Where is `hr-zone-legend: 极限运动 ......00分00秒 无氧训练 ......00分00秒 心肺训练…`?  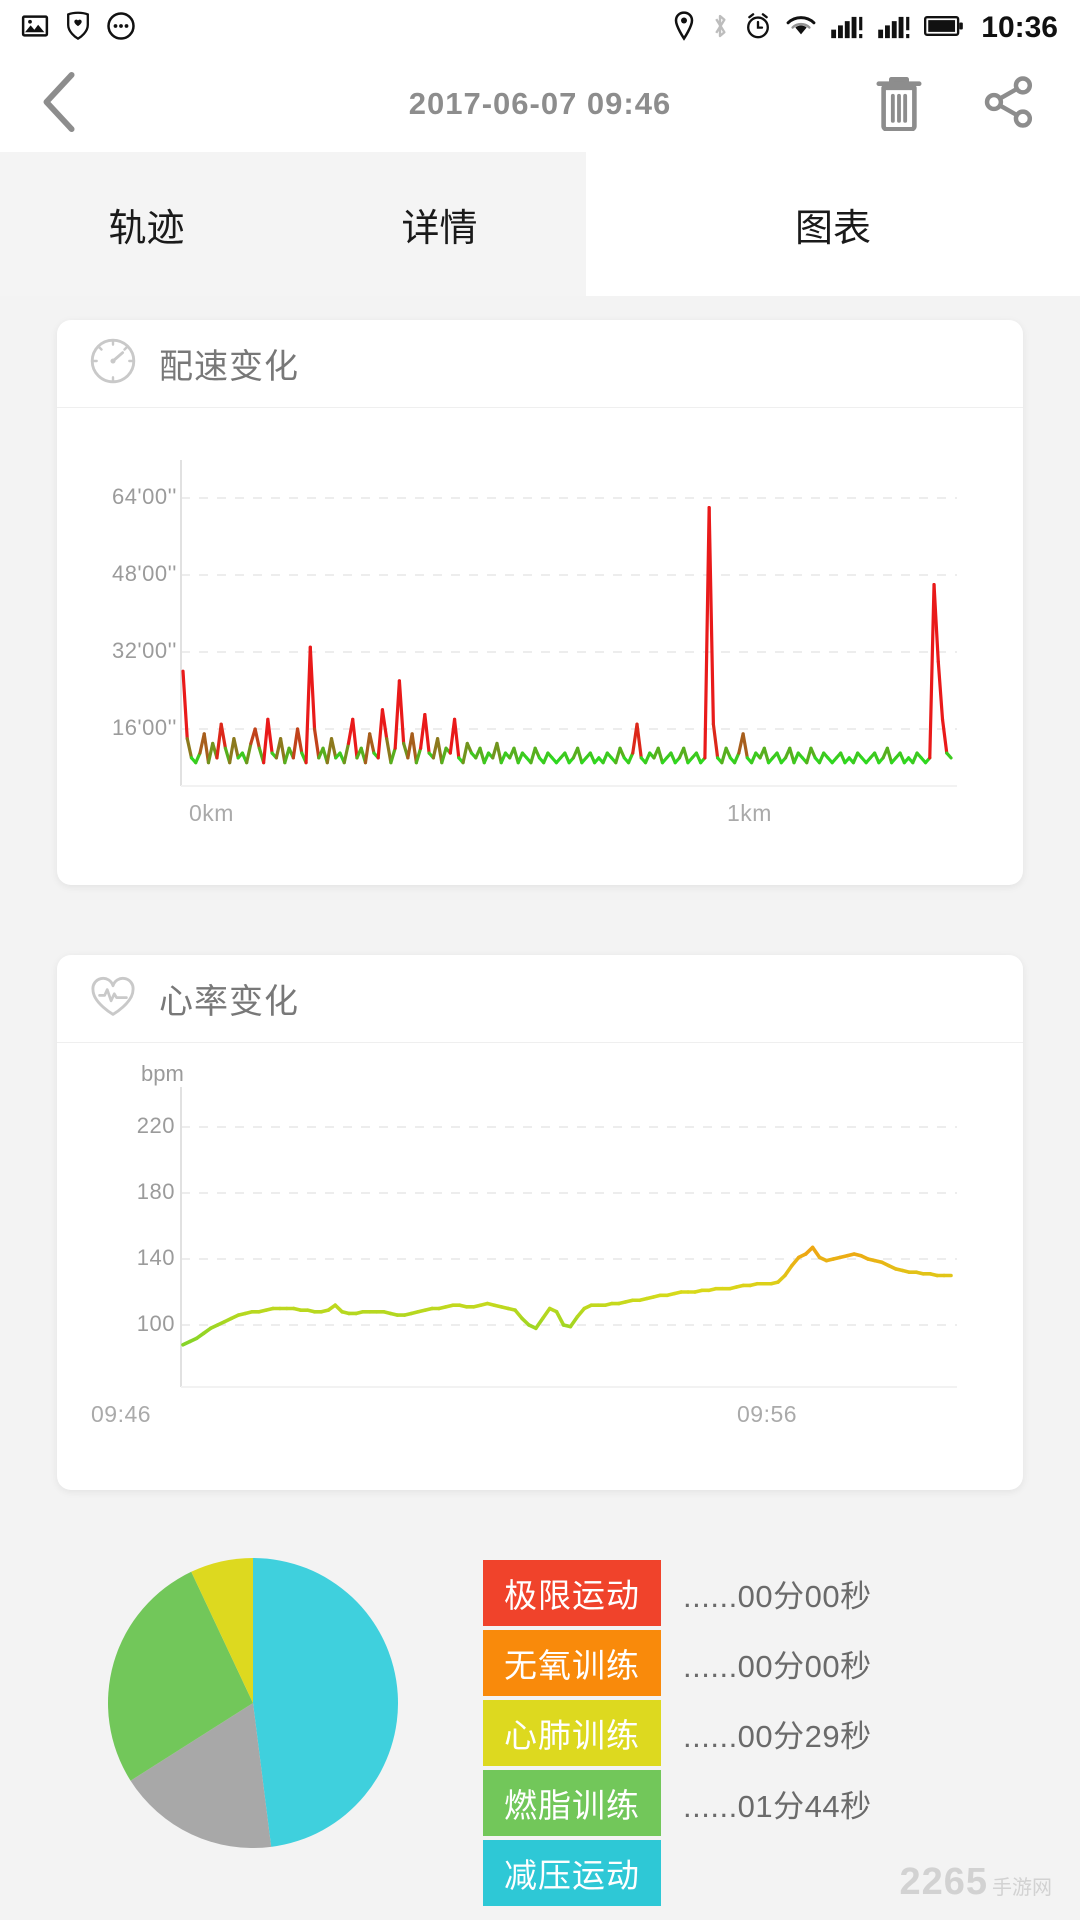 hr-zone-legend: 极限运动 ......00分00秒 无氧训练 ......00分00秒 心肺训练… is located at coordinates (683, 1735).